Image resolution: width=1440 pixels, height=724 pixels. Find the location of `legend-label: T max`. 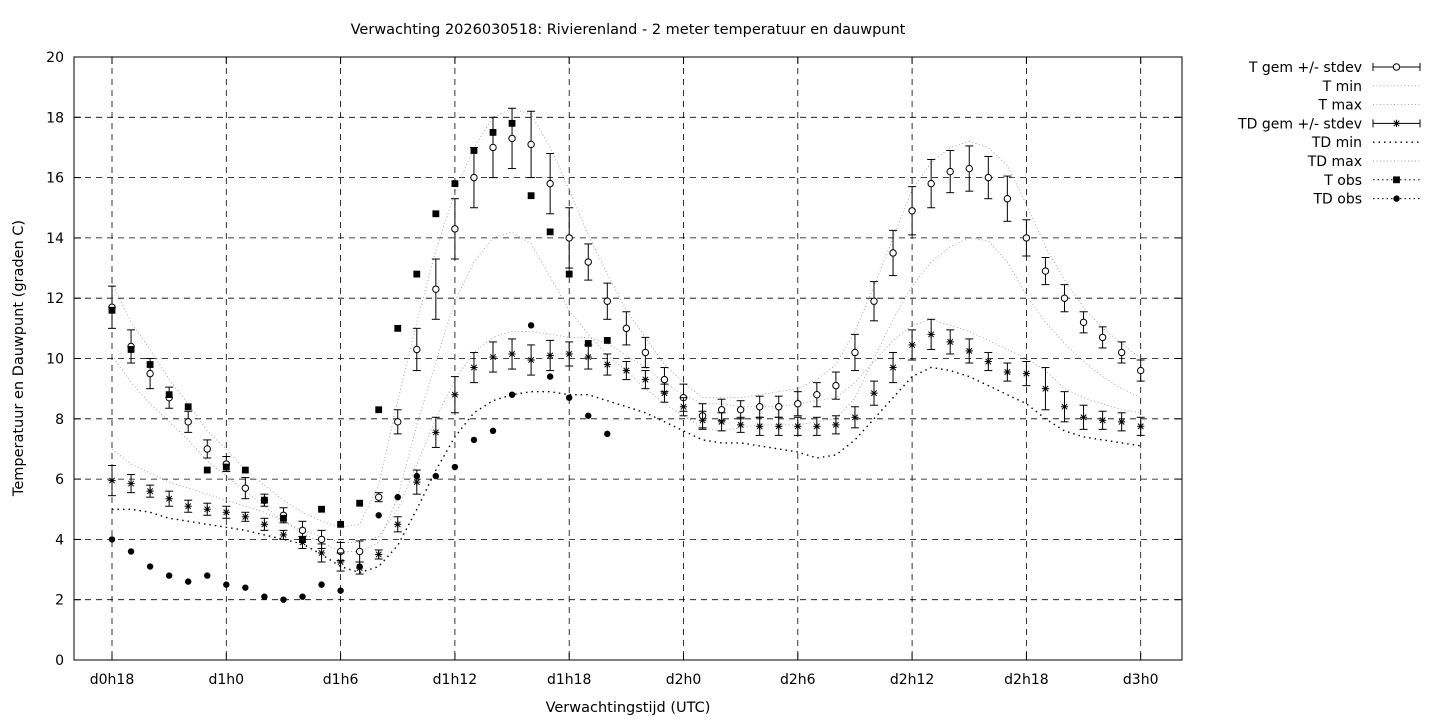

legend-label: T max is located at coordinates (1339, 106).